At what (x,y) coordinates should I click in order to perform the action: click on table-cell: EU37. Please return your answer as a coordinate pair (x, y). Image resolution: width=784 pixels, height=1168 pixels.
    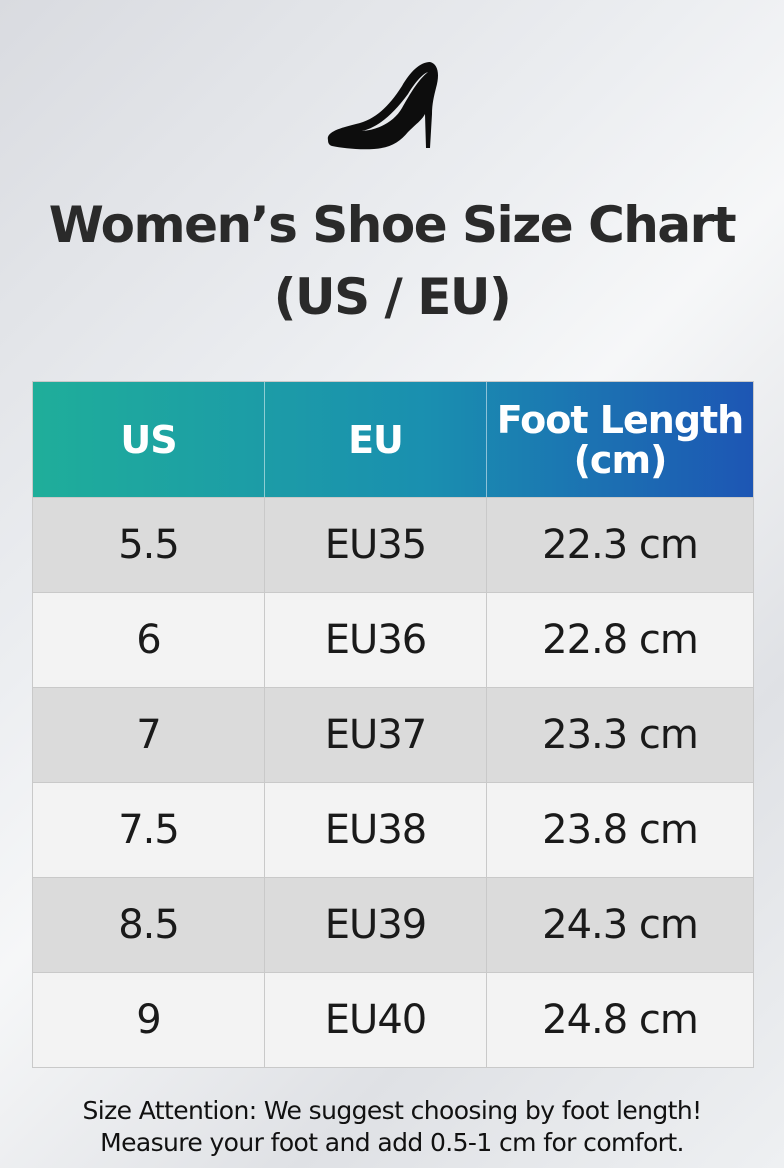
    Looking at the image, I should click on (376, 735).